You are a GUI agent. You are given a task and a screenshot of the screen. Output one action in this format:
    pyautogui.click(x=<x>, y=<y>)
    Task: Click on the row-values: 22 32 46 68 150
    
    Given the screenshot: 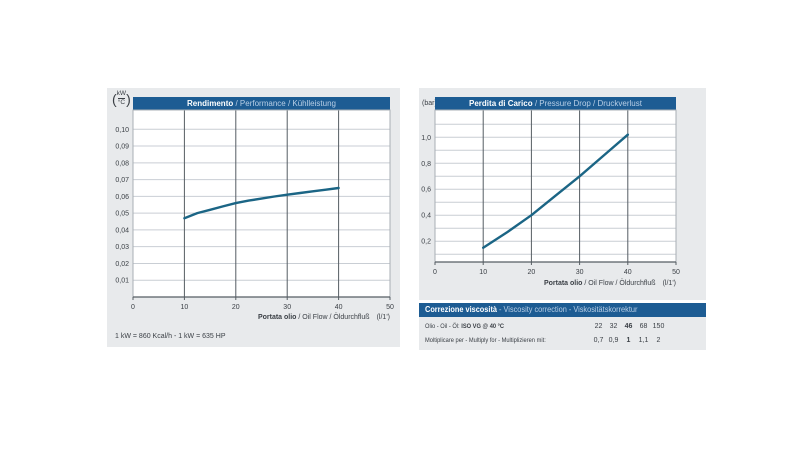 What is the action you would take?
    pyautogui.click(x=628, y=326)
    